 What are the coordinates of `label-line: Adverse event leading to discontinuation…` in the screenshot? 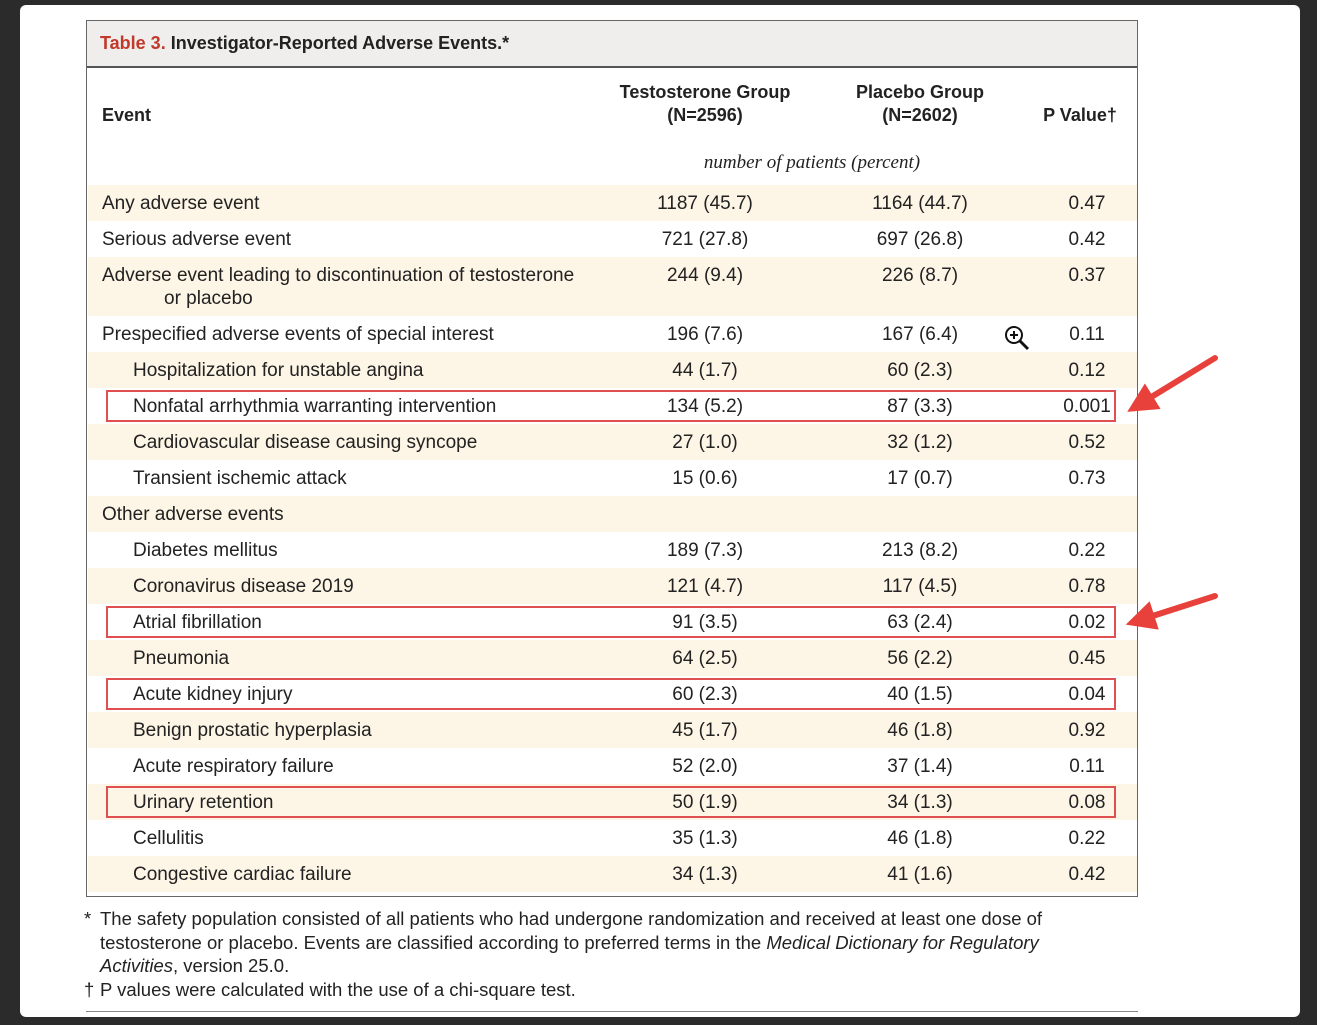 It's located at (338, 275).